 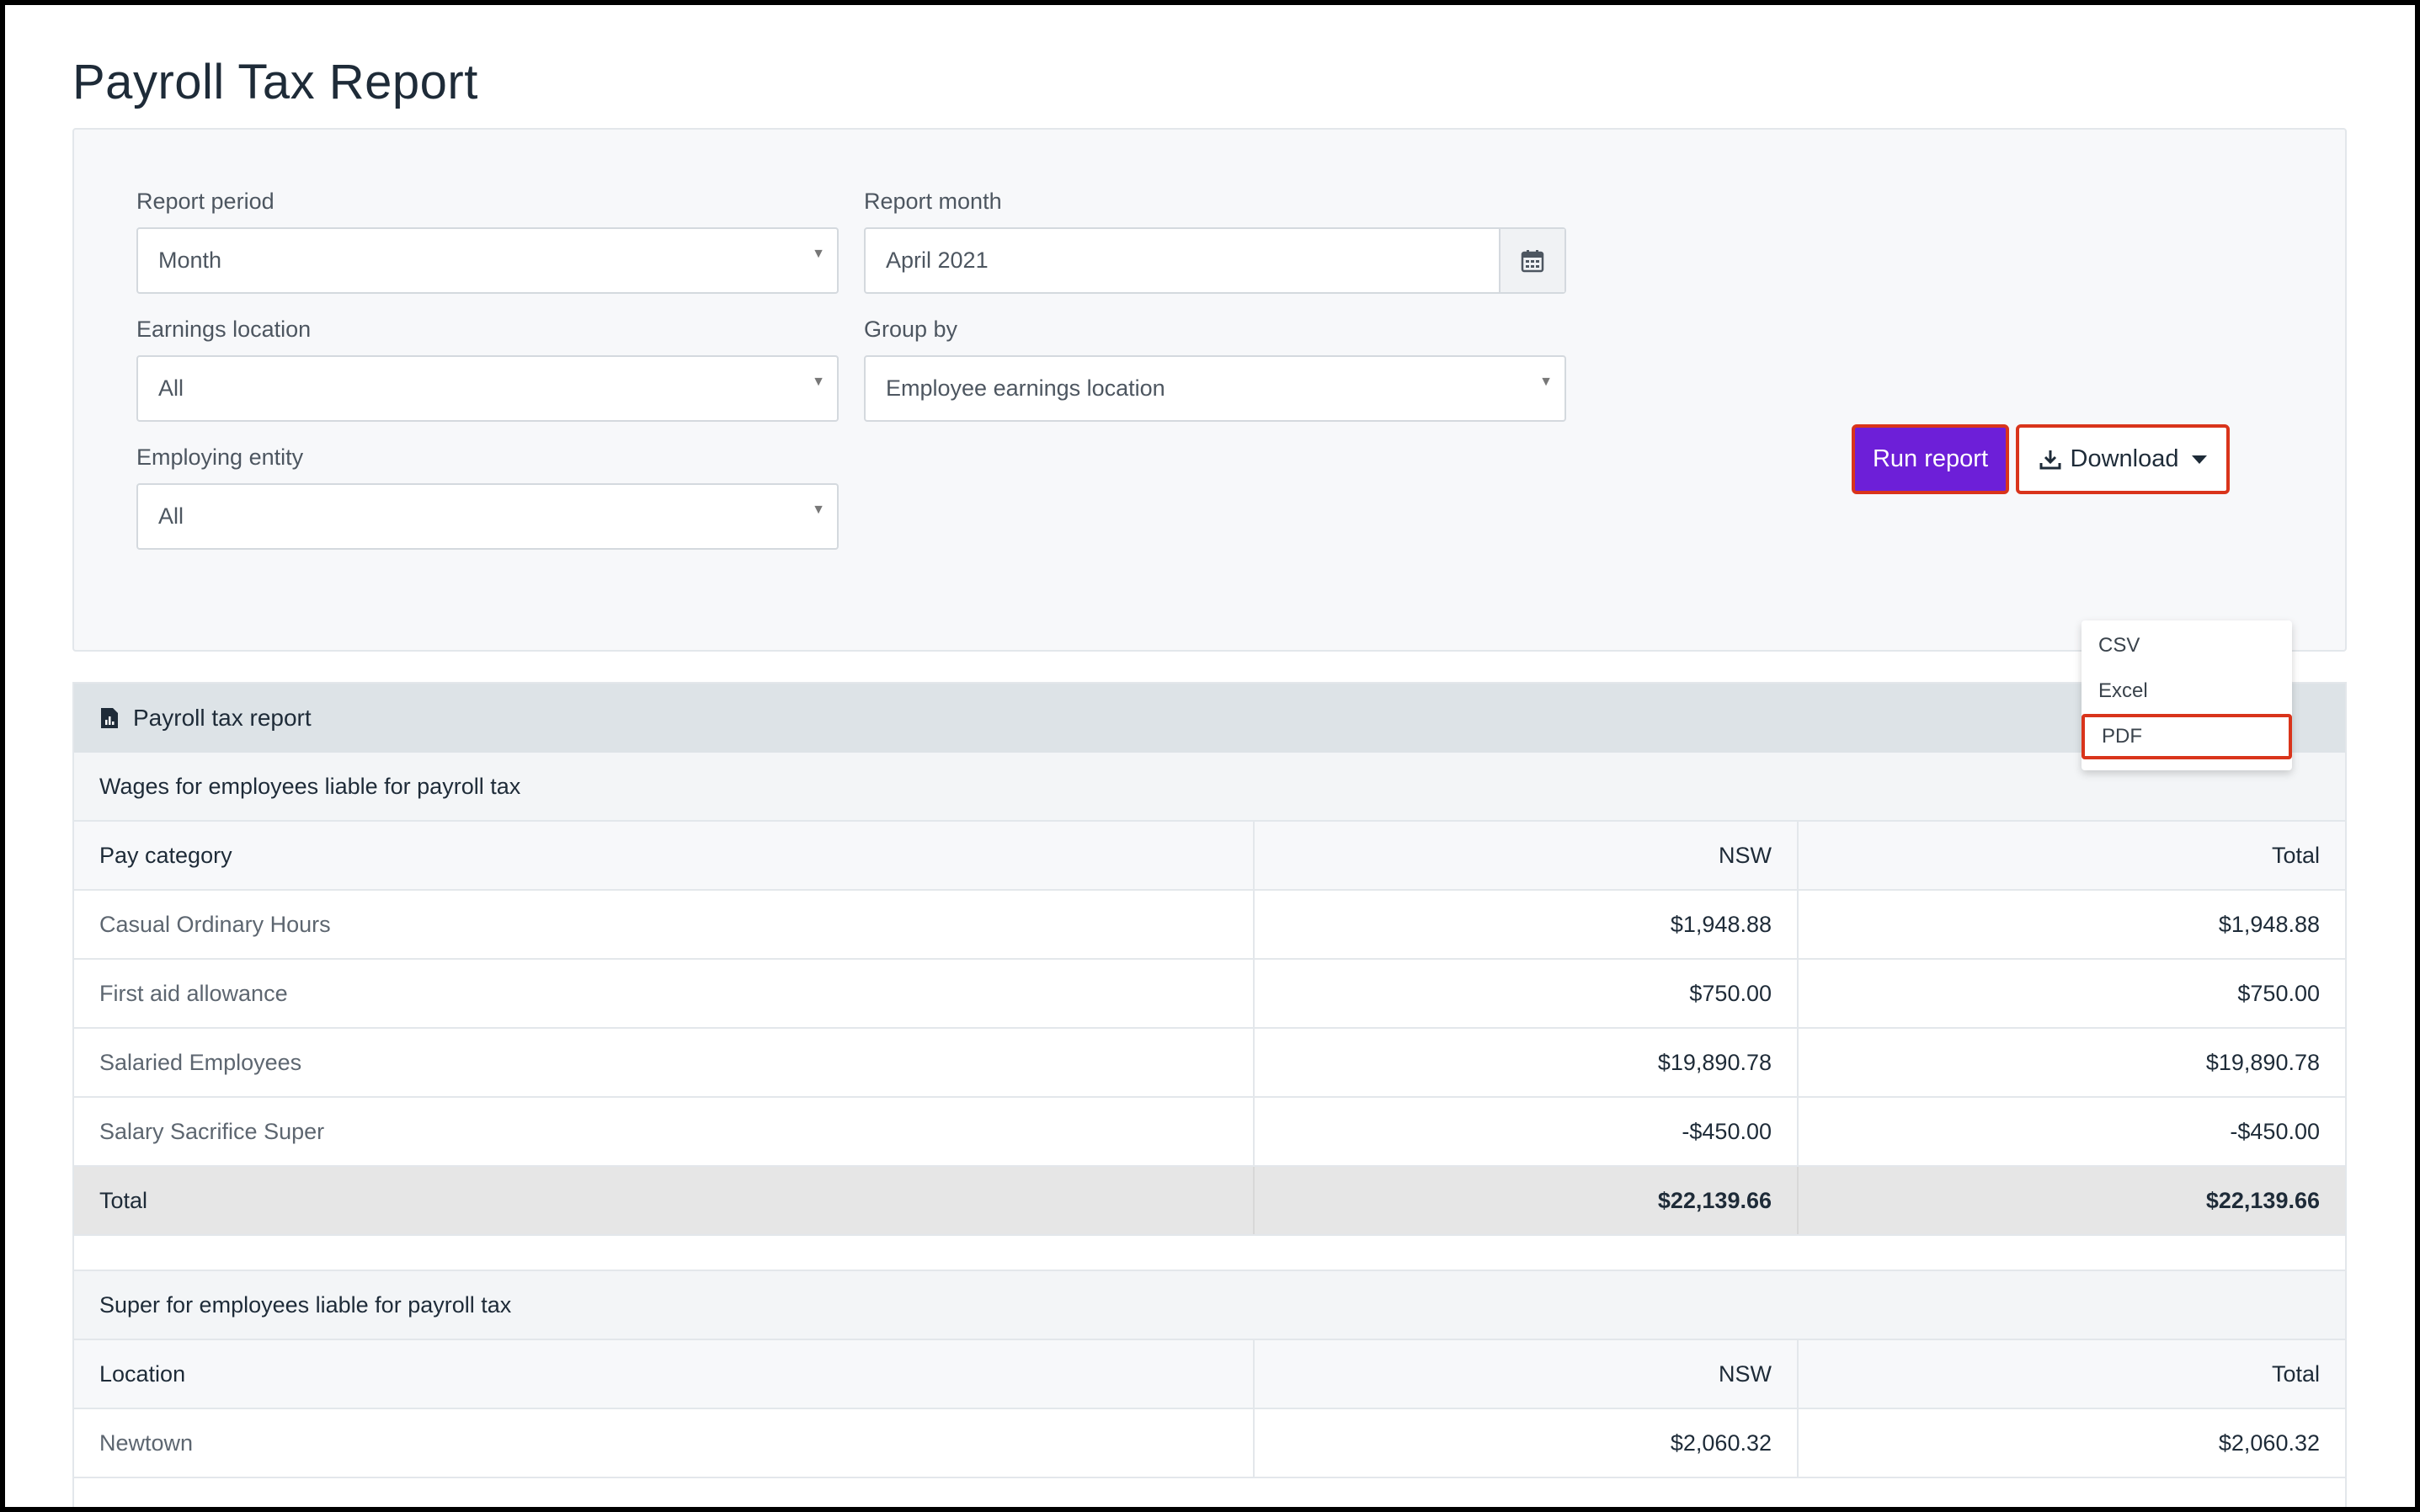 I want to click on total-label: Total, so click(x=665, y=1201).